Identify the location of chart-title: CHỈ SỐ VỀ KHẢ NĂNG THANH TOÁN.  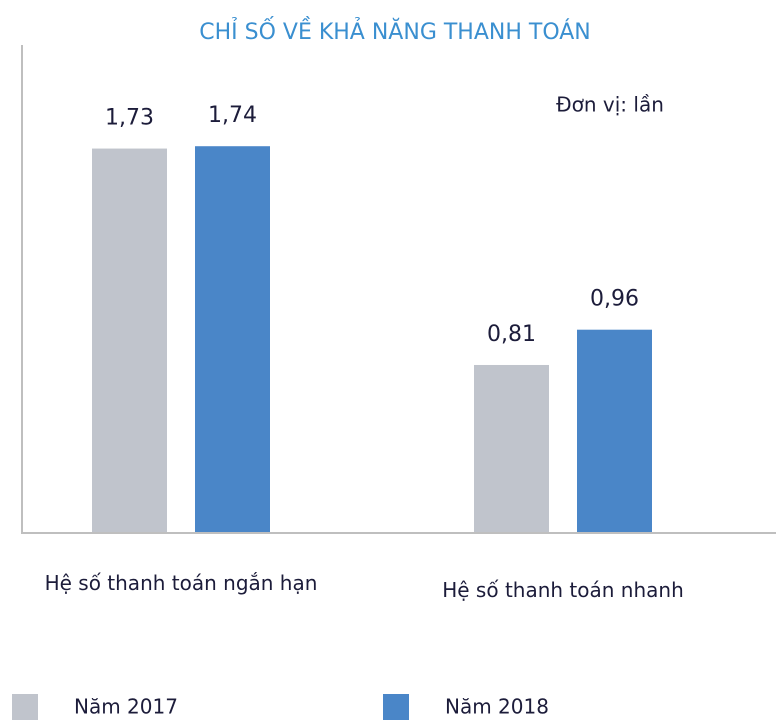
(395, 30).